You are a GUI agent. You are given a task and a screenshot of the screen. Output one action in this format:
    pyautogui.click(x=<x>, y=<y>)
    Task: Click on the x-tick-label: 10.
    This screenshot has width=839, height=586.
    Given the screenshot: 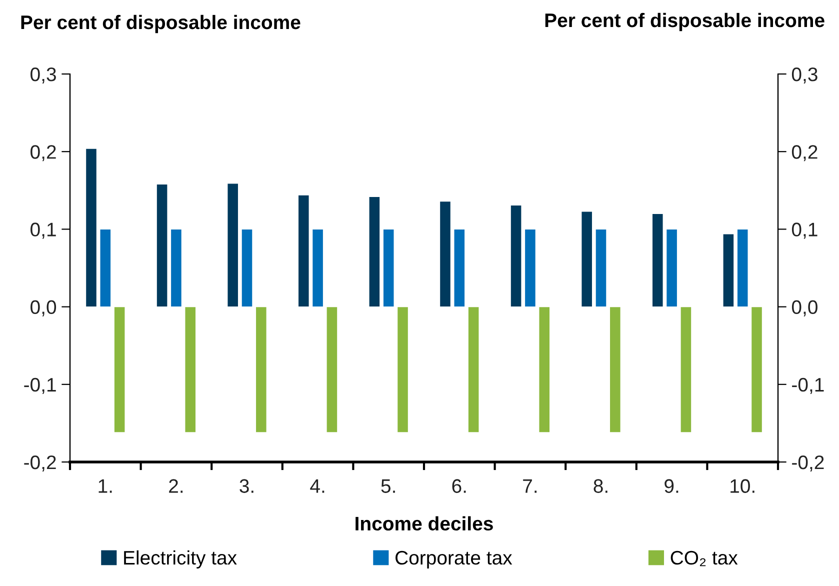 What is the action you would take?
    pyautogui.click(x=742, y=486)
    